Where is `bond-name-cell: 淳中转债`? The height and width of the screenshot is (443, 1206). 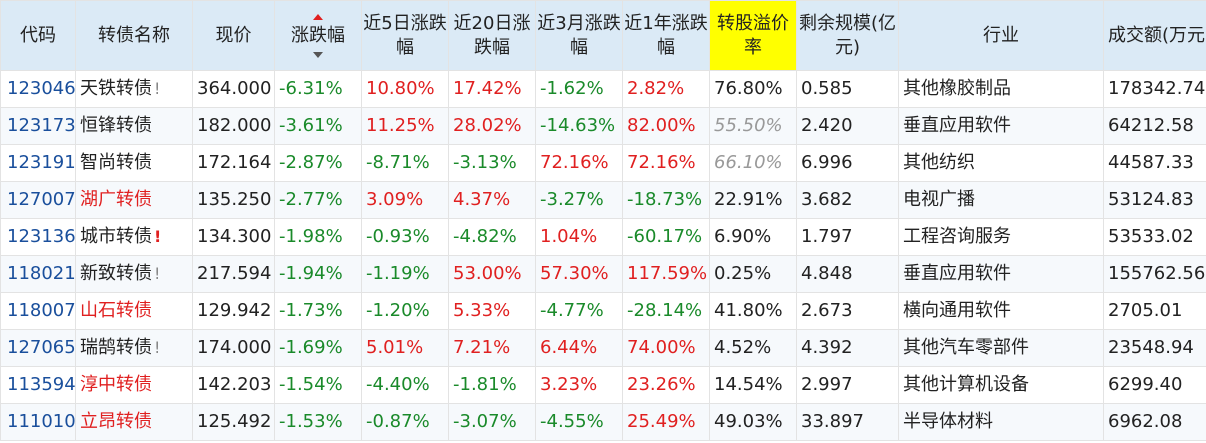
bond-name-cell: 淳中转债 is located at coordinates (134, 385).